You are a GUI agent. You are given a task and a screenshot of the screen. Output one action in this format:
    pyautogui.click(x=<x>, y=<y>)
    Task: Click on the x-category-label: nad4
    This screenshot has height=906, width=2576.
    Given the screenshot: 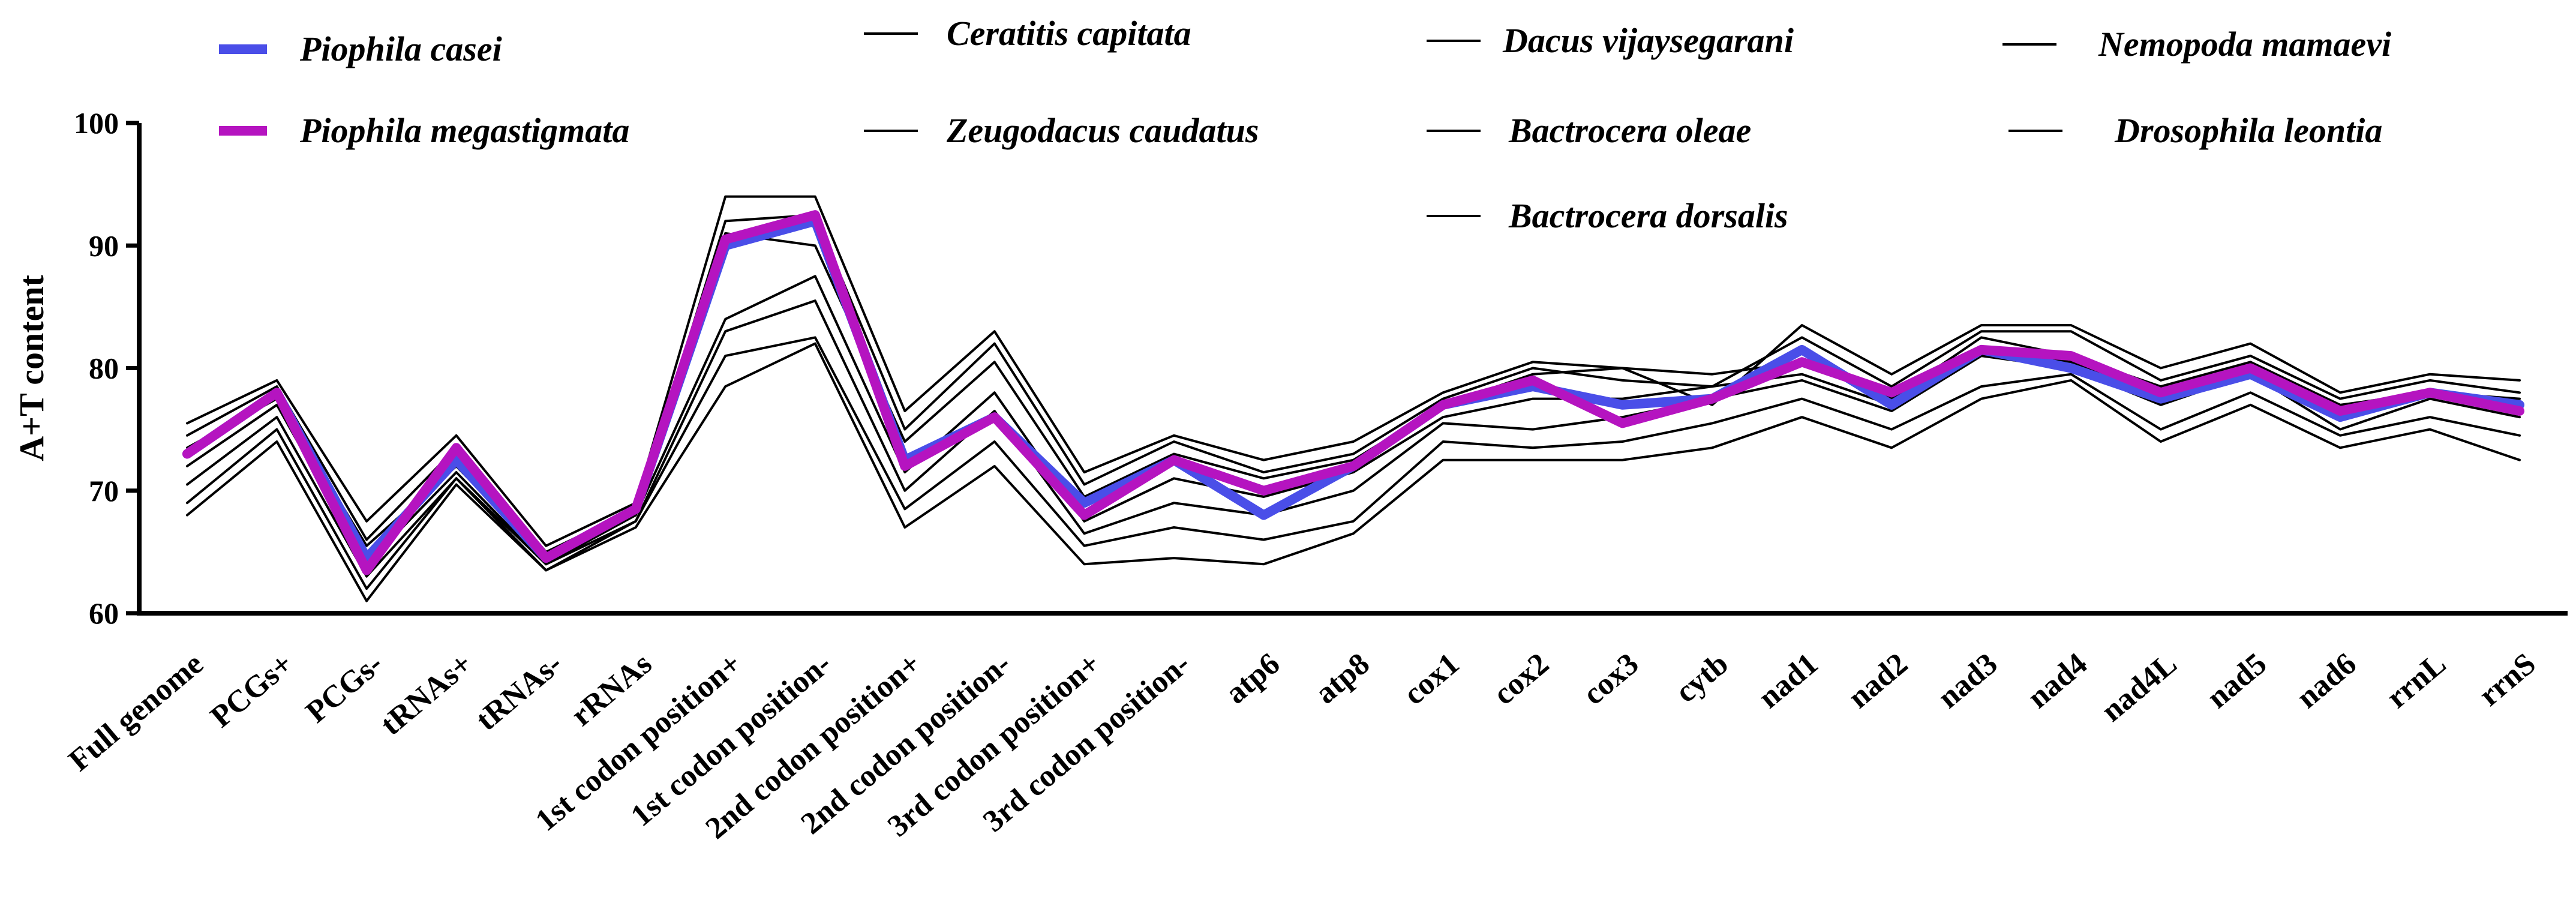 What is the action you would take?
    pyautogui.click(x=2057, y=681)
    